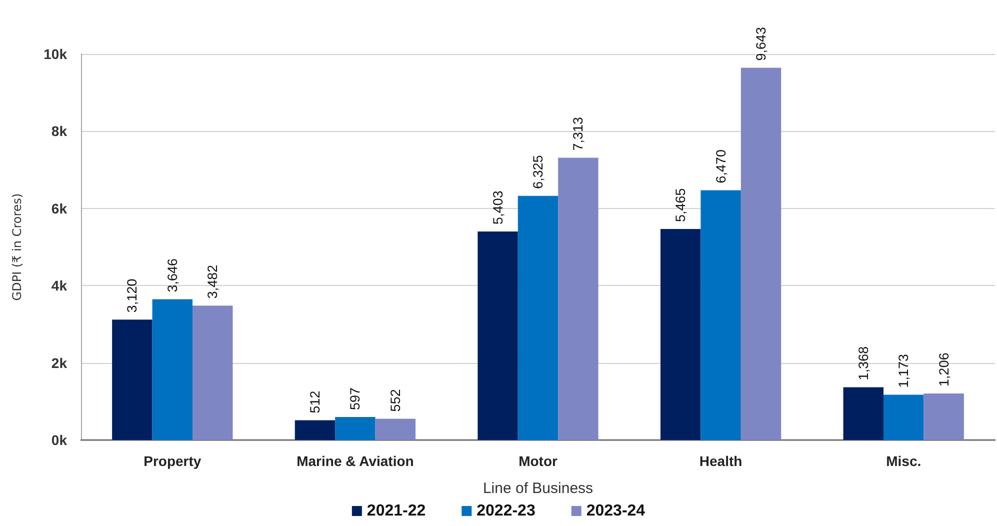 The image size is (997, 526). I want to click on data-label: 5,465, so click(680, 205).